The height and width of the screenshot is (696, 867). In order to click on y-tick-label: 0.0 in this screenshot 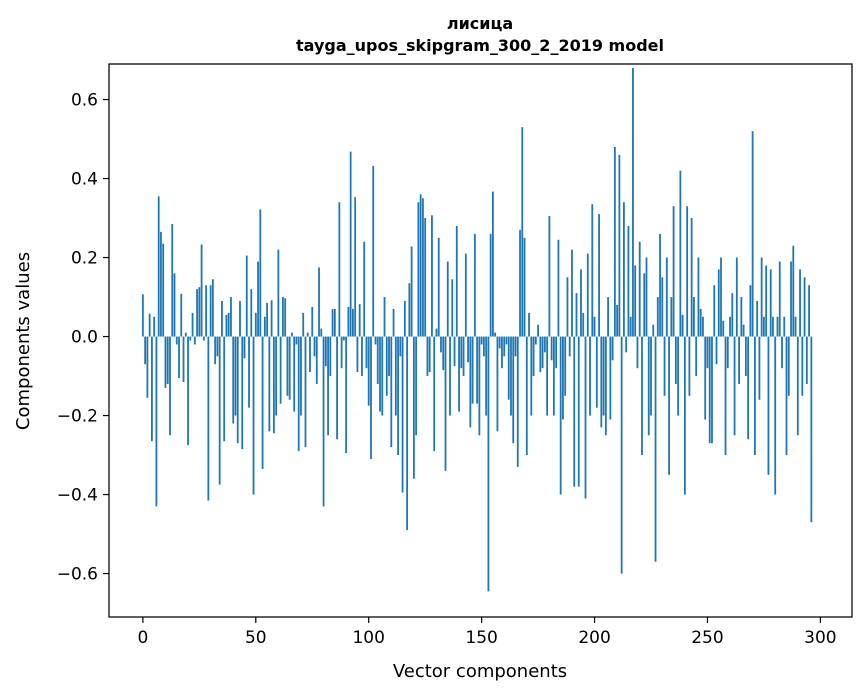, I will do `click(84, 338)`.